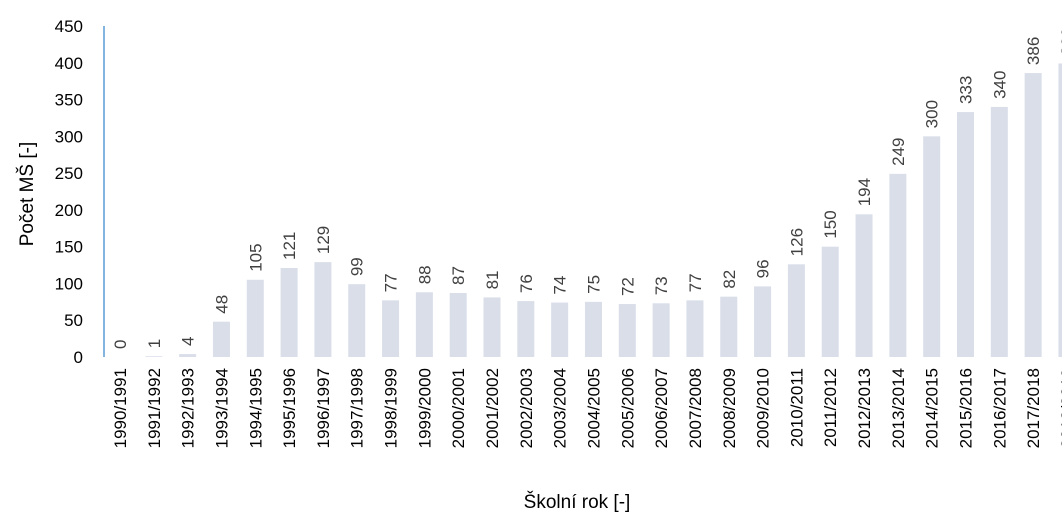  Describe the element at coordinates (577, 502) in the screenshot. I see `x-axis-label: Školní rok [-]` at that location.